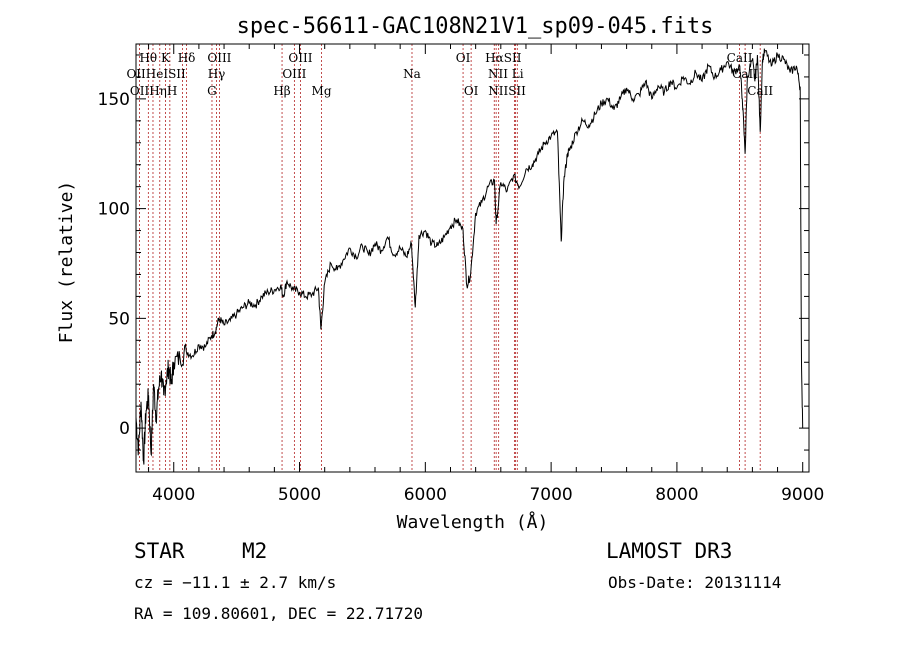 This screenshot has height=649, width=900. Describe the element at coordinates (475, 26) in the screenshot. I see `chart-title: spec-56611-GAC108N21V1_sp09-045.fits` at that location.